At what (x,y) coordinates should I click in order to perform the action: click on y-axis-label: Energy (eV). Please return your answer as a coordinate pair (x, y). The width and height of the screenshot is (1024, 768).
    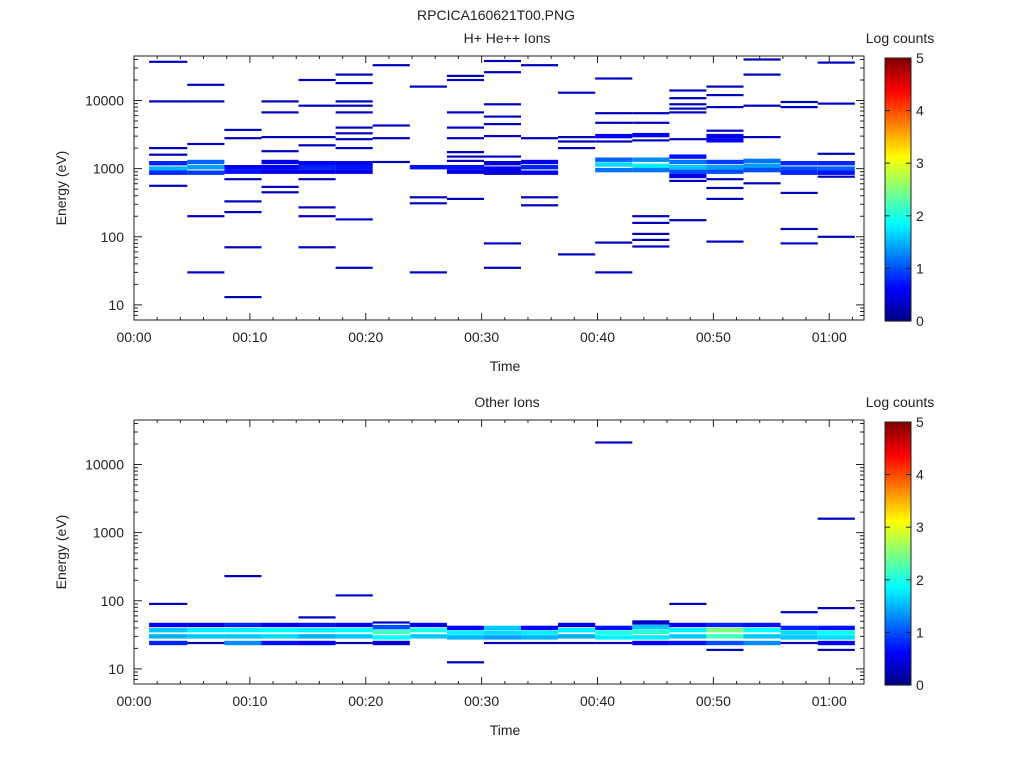
    Looking at the image, I should click on (61, 188).